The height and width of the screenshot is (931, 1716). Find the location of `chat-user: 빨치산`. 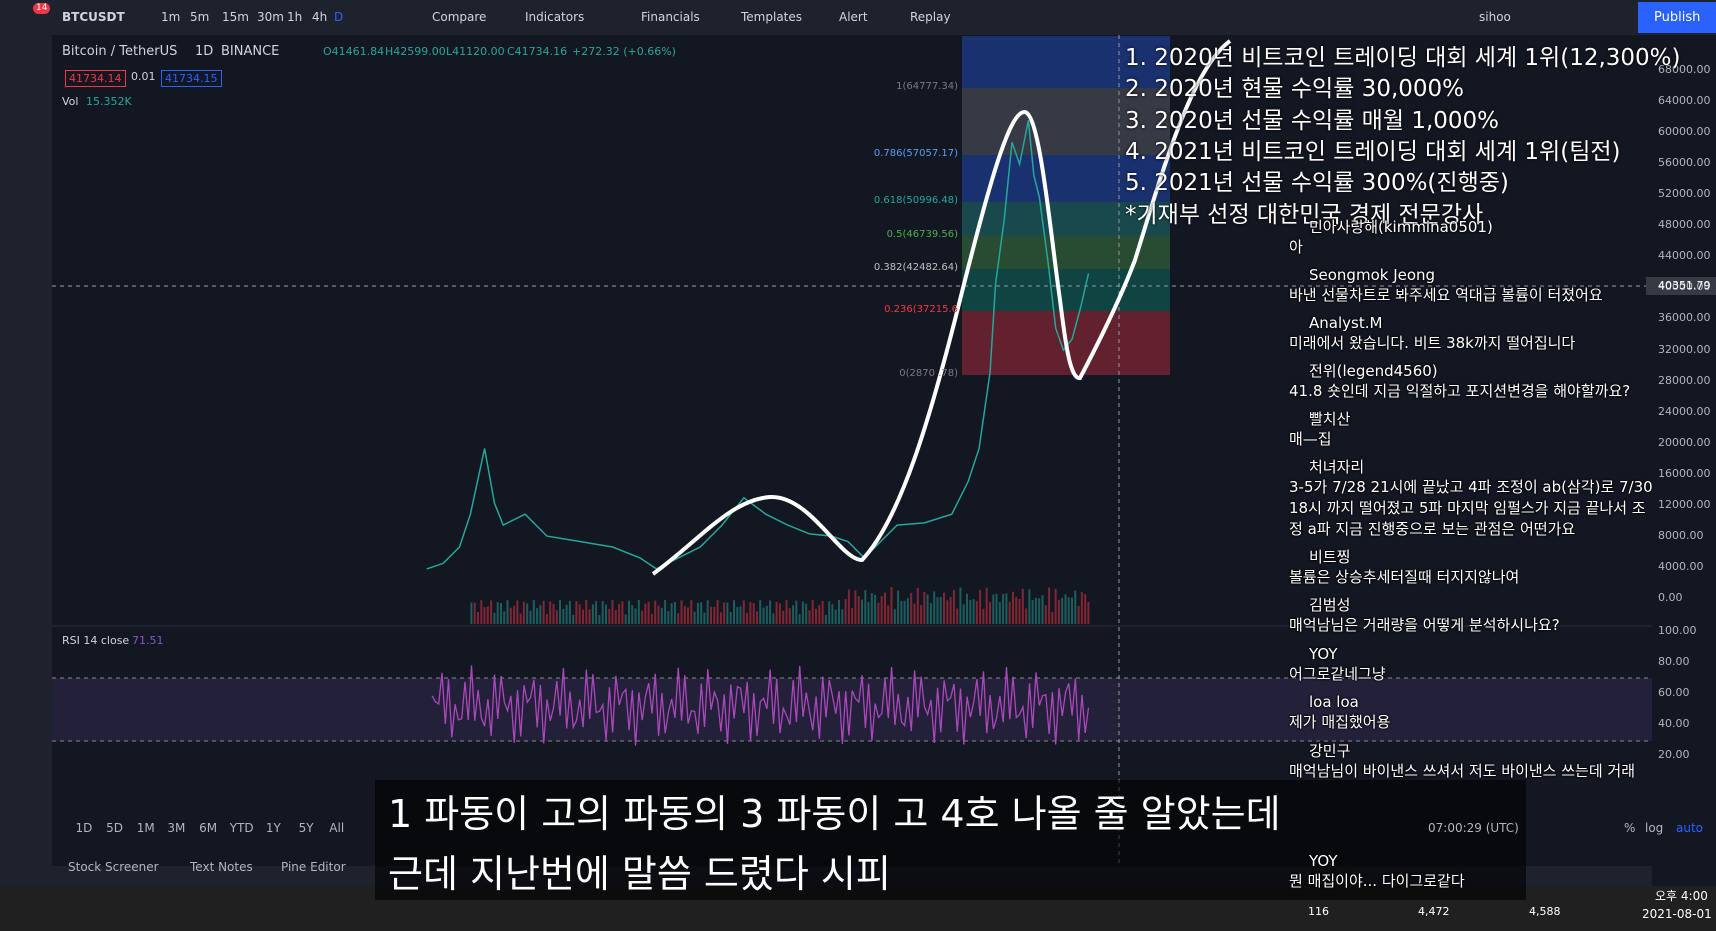

chat-user: 빨치산 is located at coordinates (1330, 419).